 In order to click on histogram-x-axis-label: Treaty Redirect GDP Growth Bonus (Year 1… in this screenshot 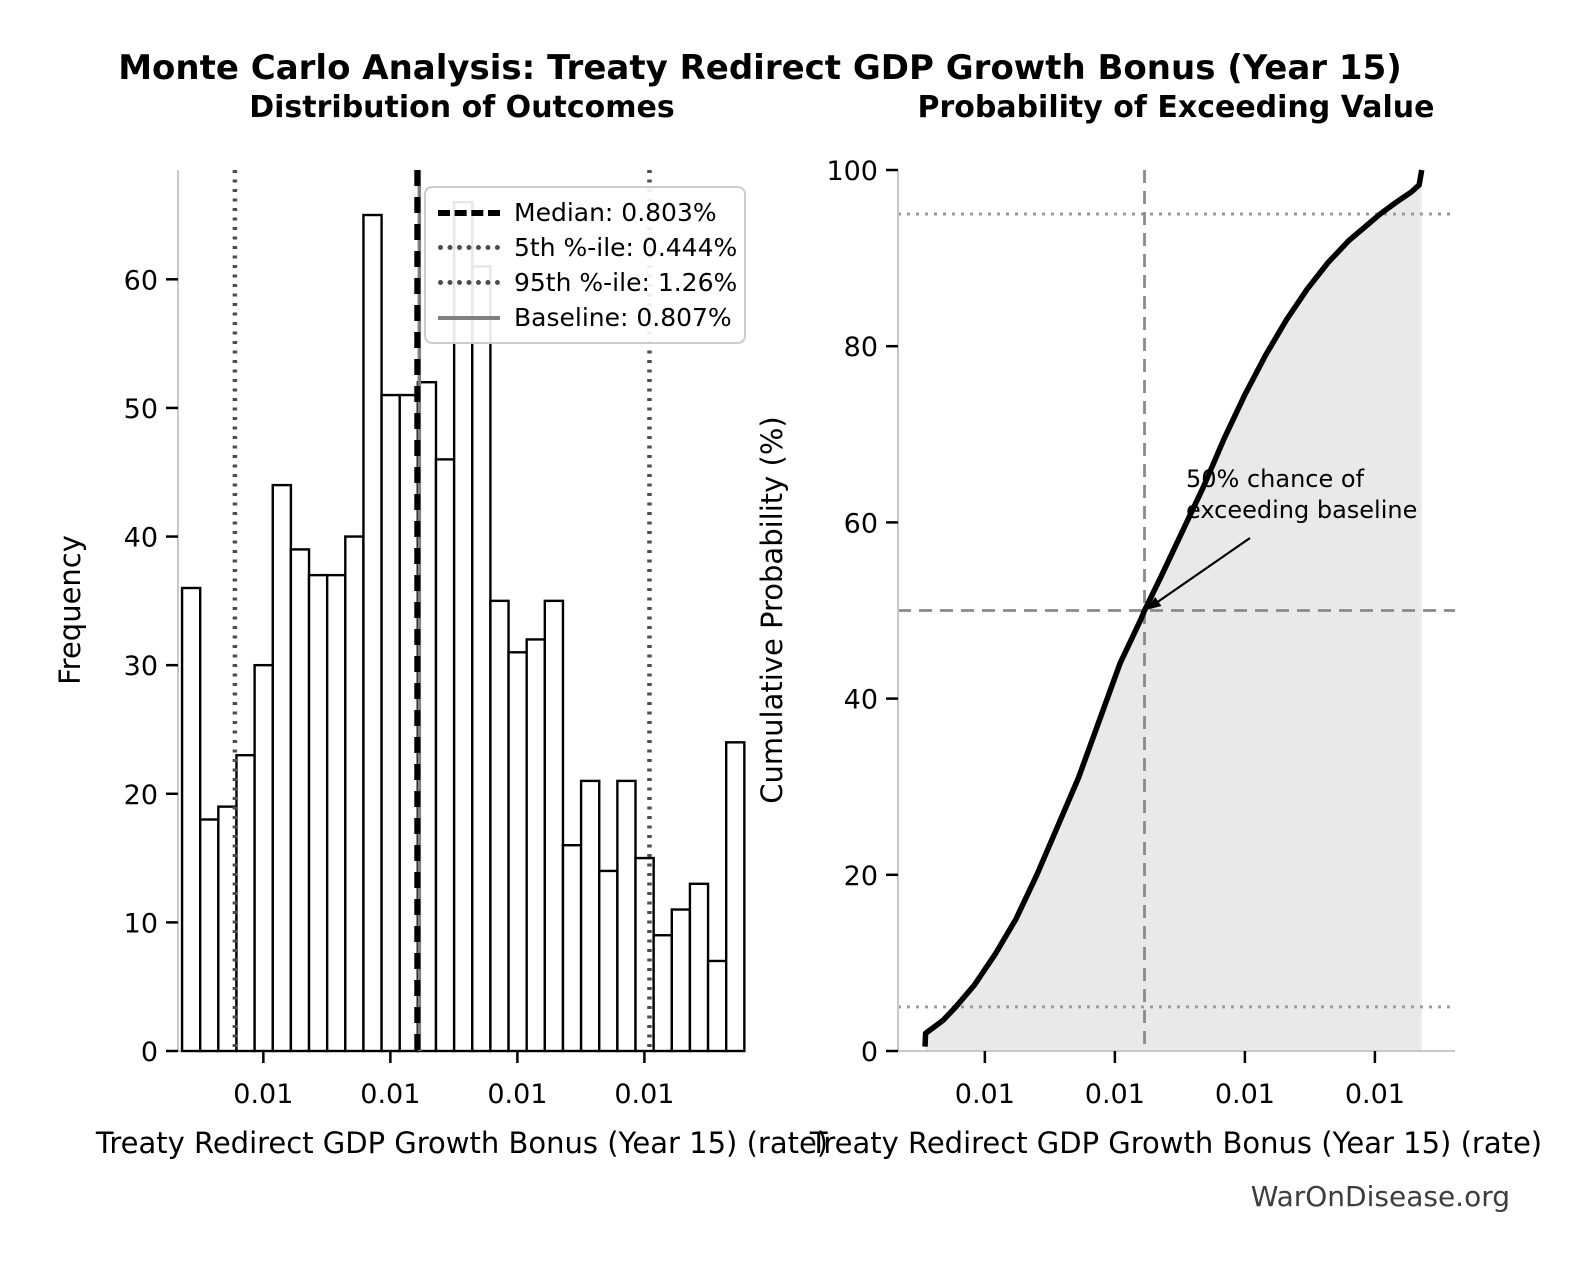, I will do `click(462, 1143)`.